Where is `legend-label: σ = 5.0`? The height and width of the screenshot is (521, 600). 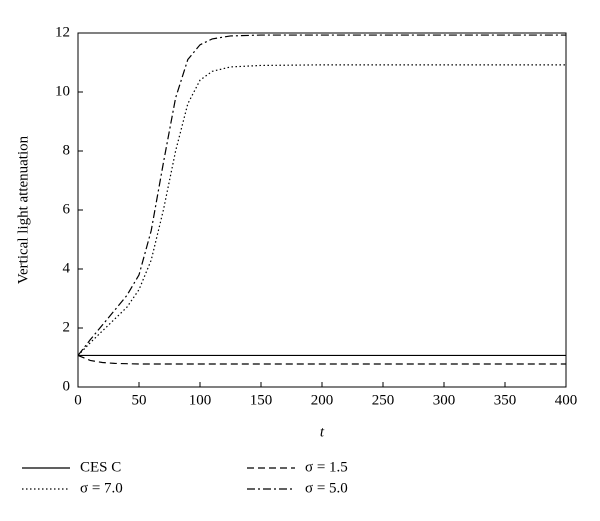 legend-label: σ = 5.0 is located at coordinates (326, 488).